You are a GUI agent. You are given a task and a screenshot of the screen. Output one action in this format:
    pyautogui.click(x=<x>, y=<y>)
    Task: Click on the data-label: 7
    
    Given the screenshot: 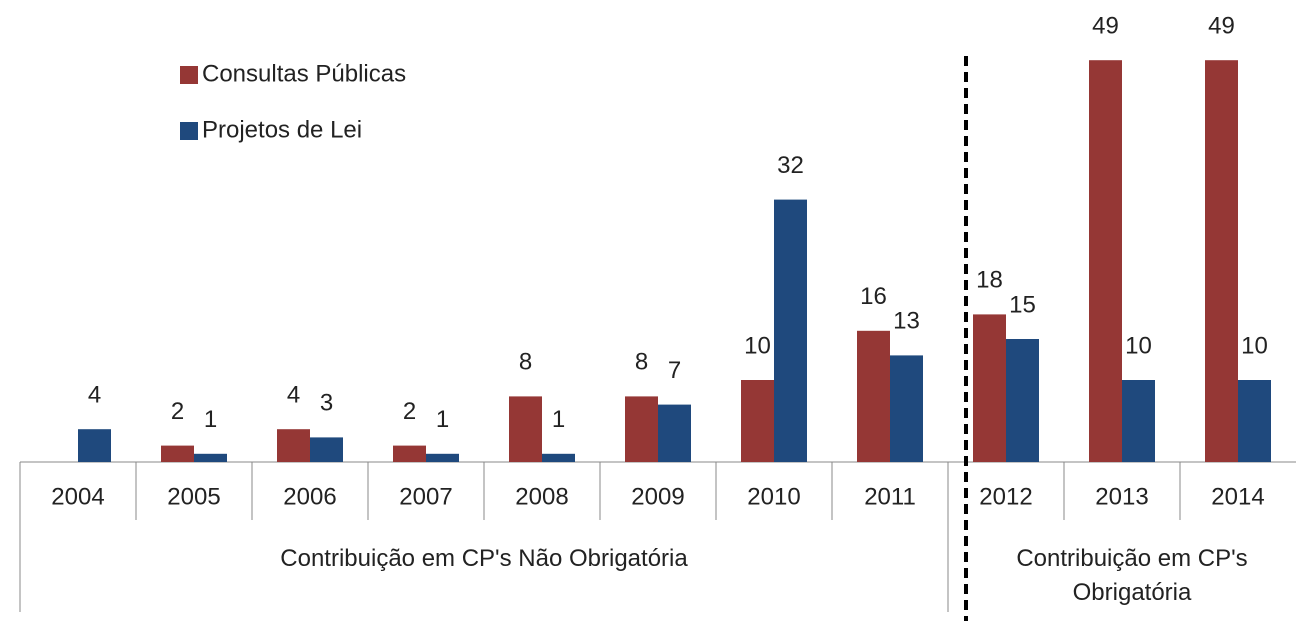 What is the action you would take?
    pyautogui.click(x=674, y=370)
    